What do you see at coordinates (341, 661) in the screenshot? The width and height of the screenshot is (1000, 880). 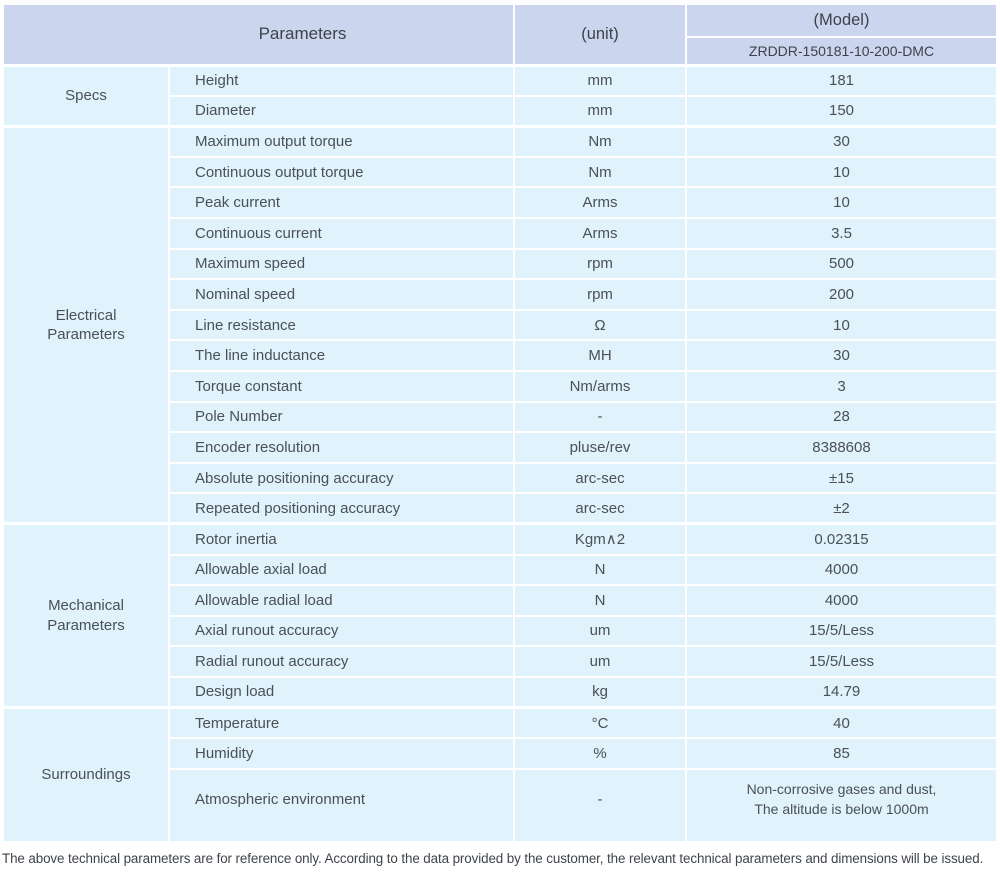 I see `param-name-cell: Radial runout accuracy` at bounding box center [341, 661].